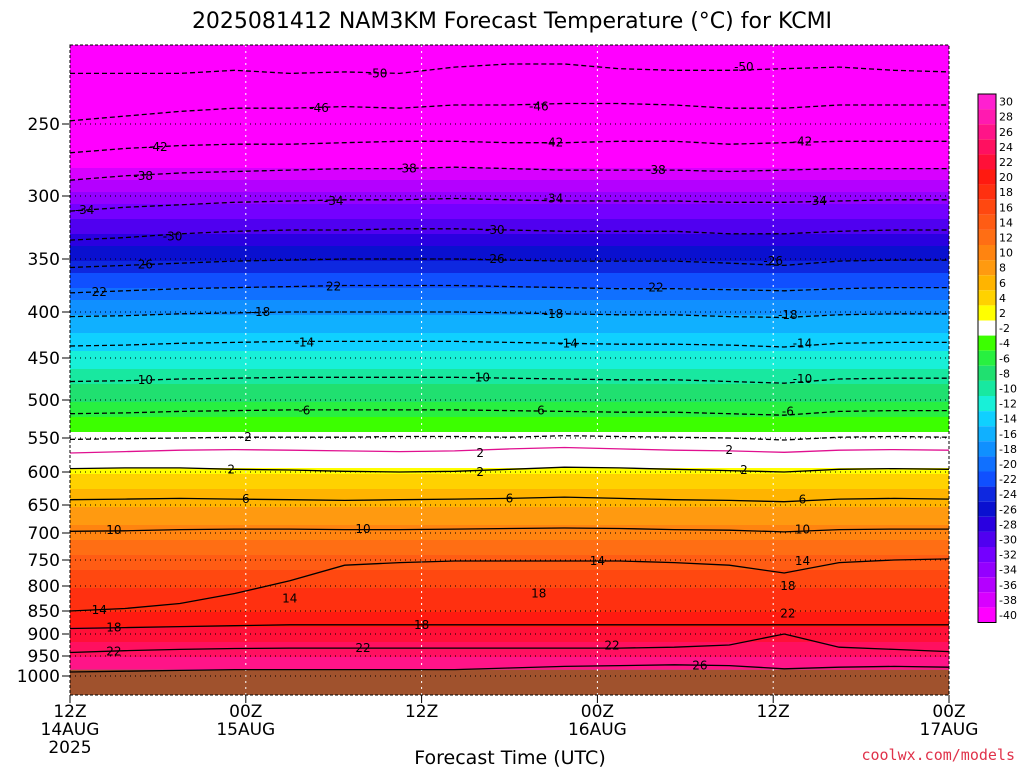  Describe the element at coordinates (421, 712) in the screenshot. I see `x-tick-label: 12Z` at that location.